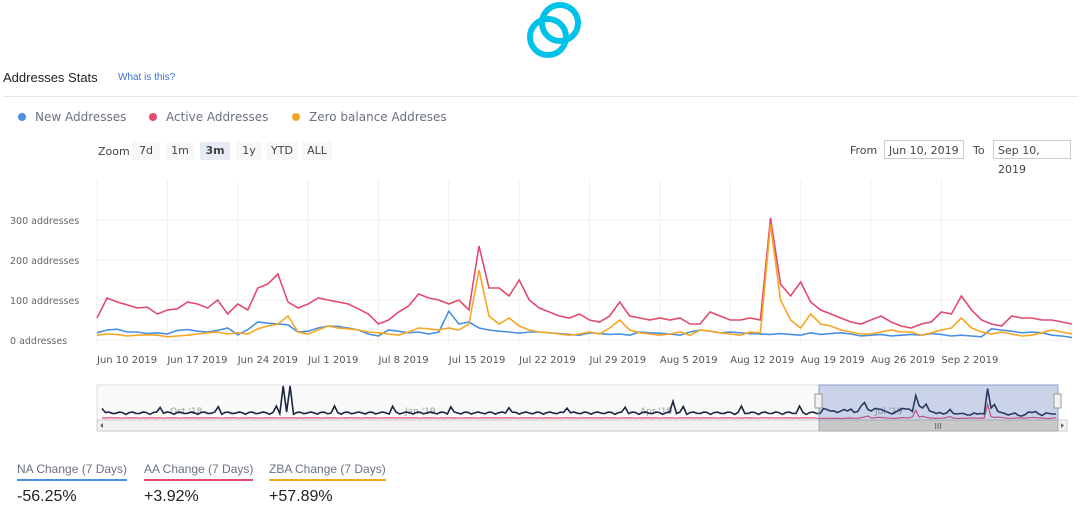  I want to click on navigator-left-handle, so click(818, 401).